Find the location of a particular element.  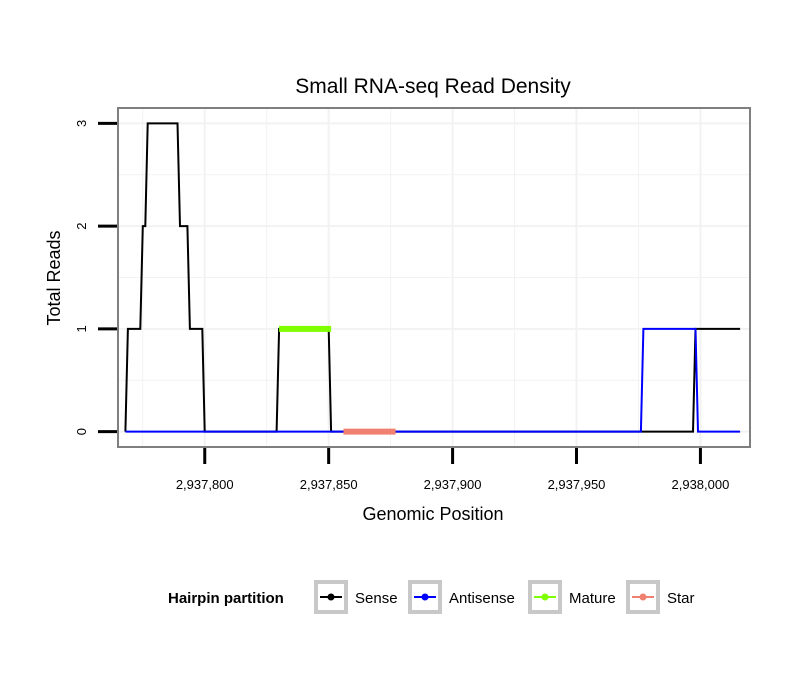

x-tick-label: 2,937,950 is located at coordinates (577, 484).